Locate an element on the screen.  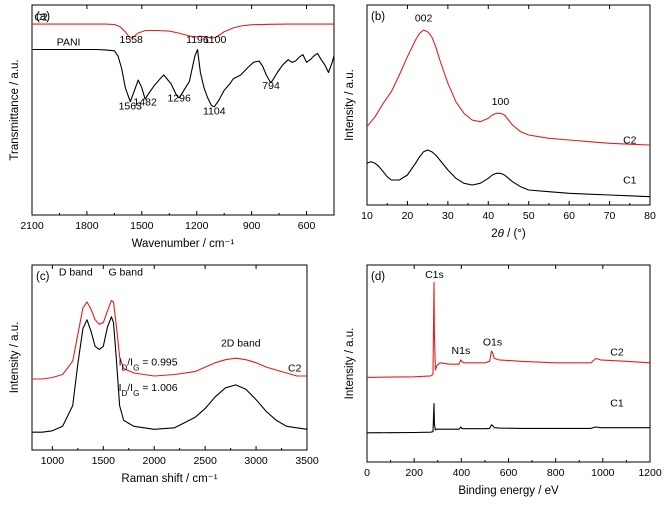
peak-annotation: 1196 is located at coordinates (197, 40).